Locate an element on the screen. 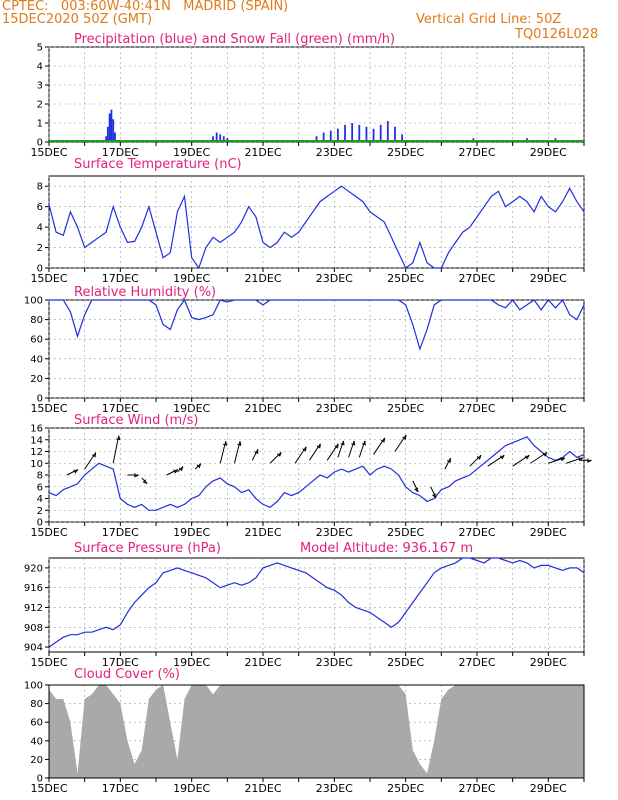  plot-frame-overlay is located at coordinates (316, 731).